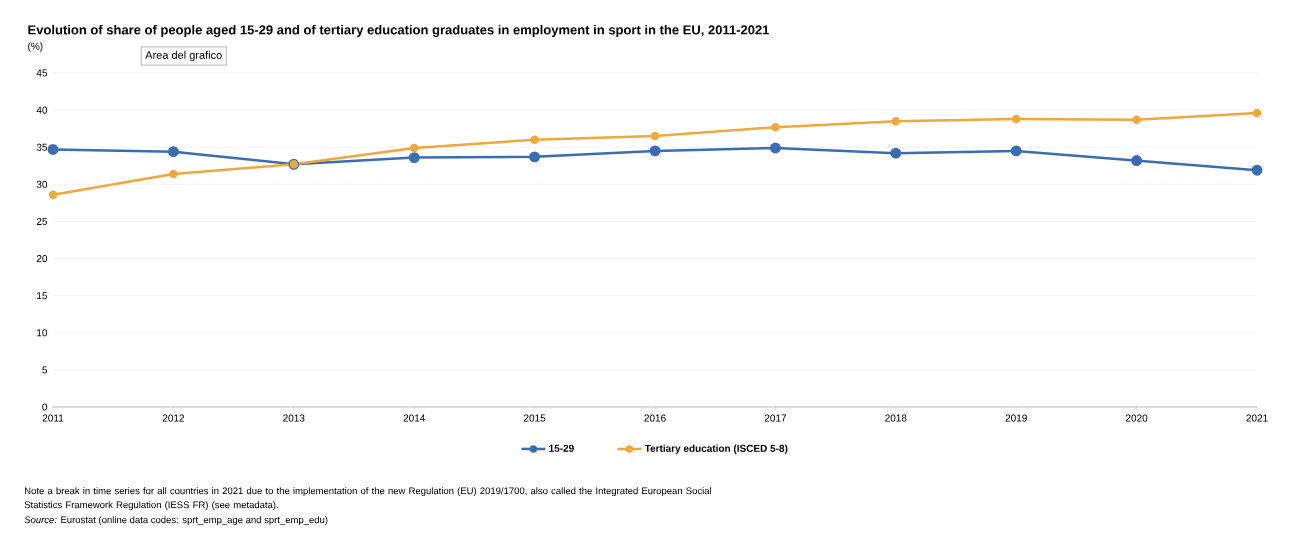 This screenshot has width=1290, height=537. I want to click on y-tick-label: 40, so click(42, 110).